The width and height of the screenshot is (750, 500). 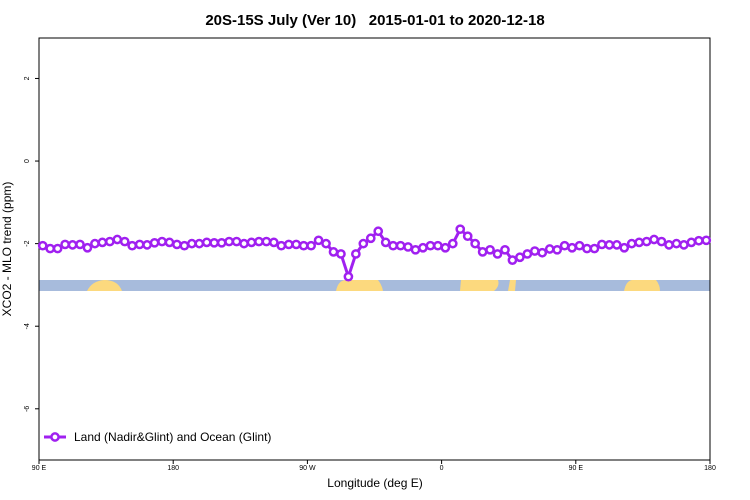 I want to click on y-tick-label: -6, so click(x=27, y=409).